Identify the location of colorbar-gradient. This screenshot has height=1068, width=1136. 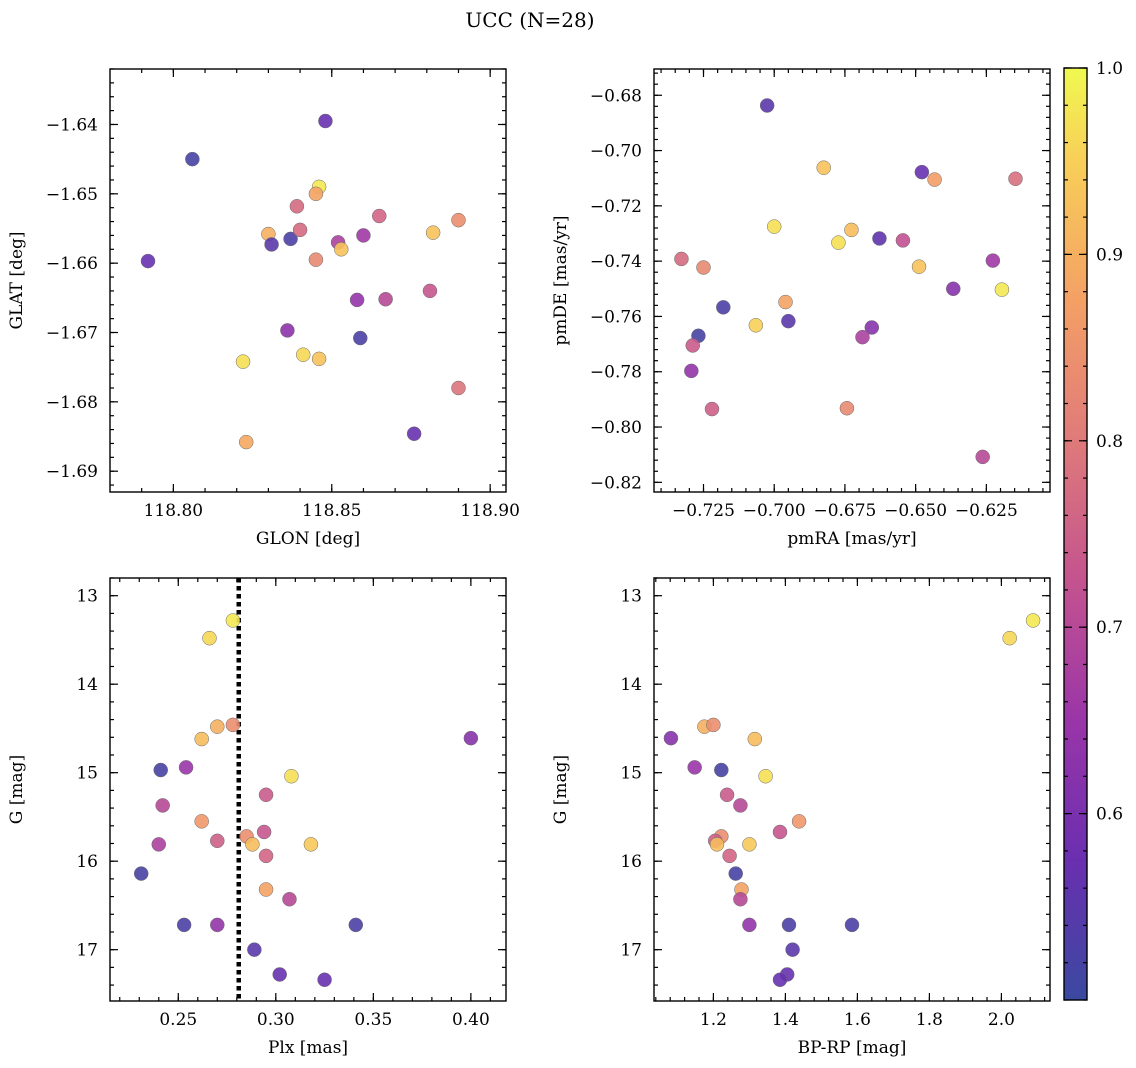
(1075, 534).